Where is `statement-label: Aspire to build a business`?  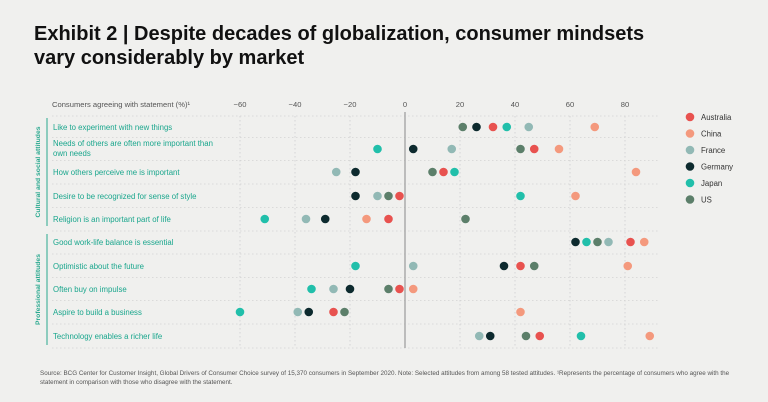
statement-label: Aspire to build a business is located at coordinates (97, 312).